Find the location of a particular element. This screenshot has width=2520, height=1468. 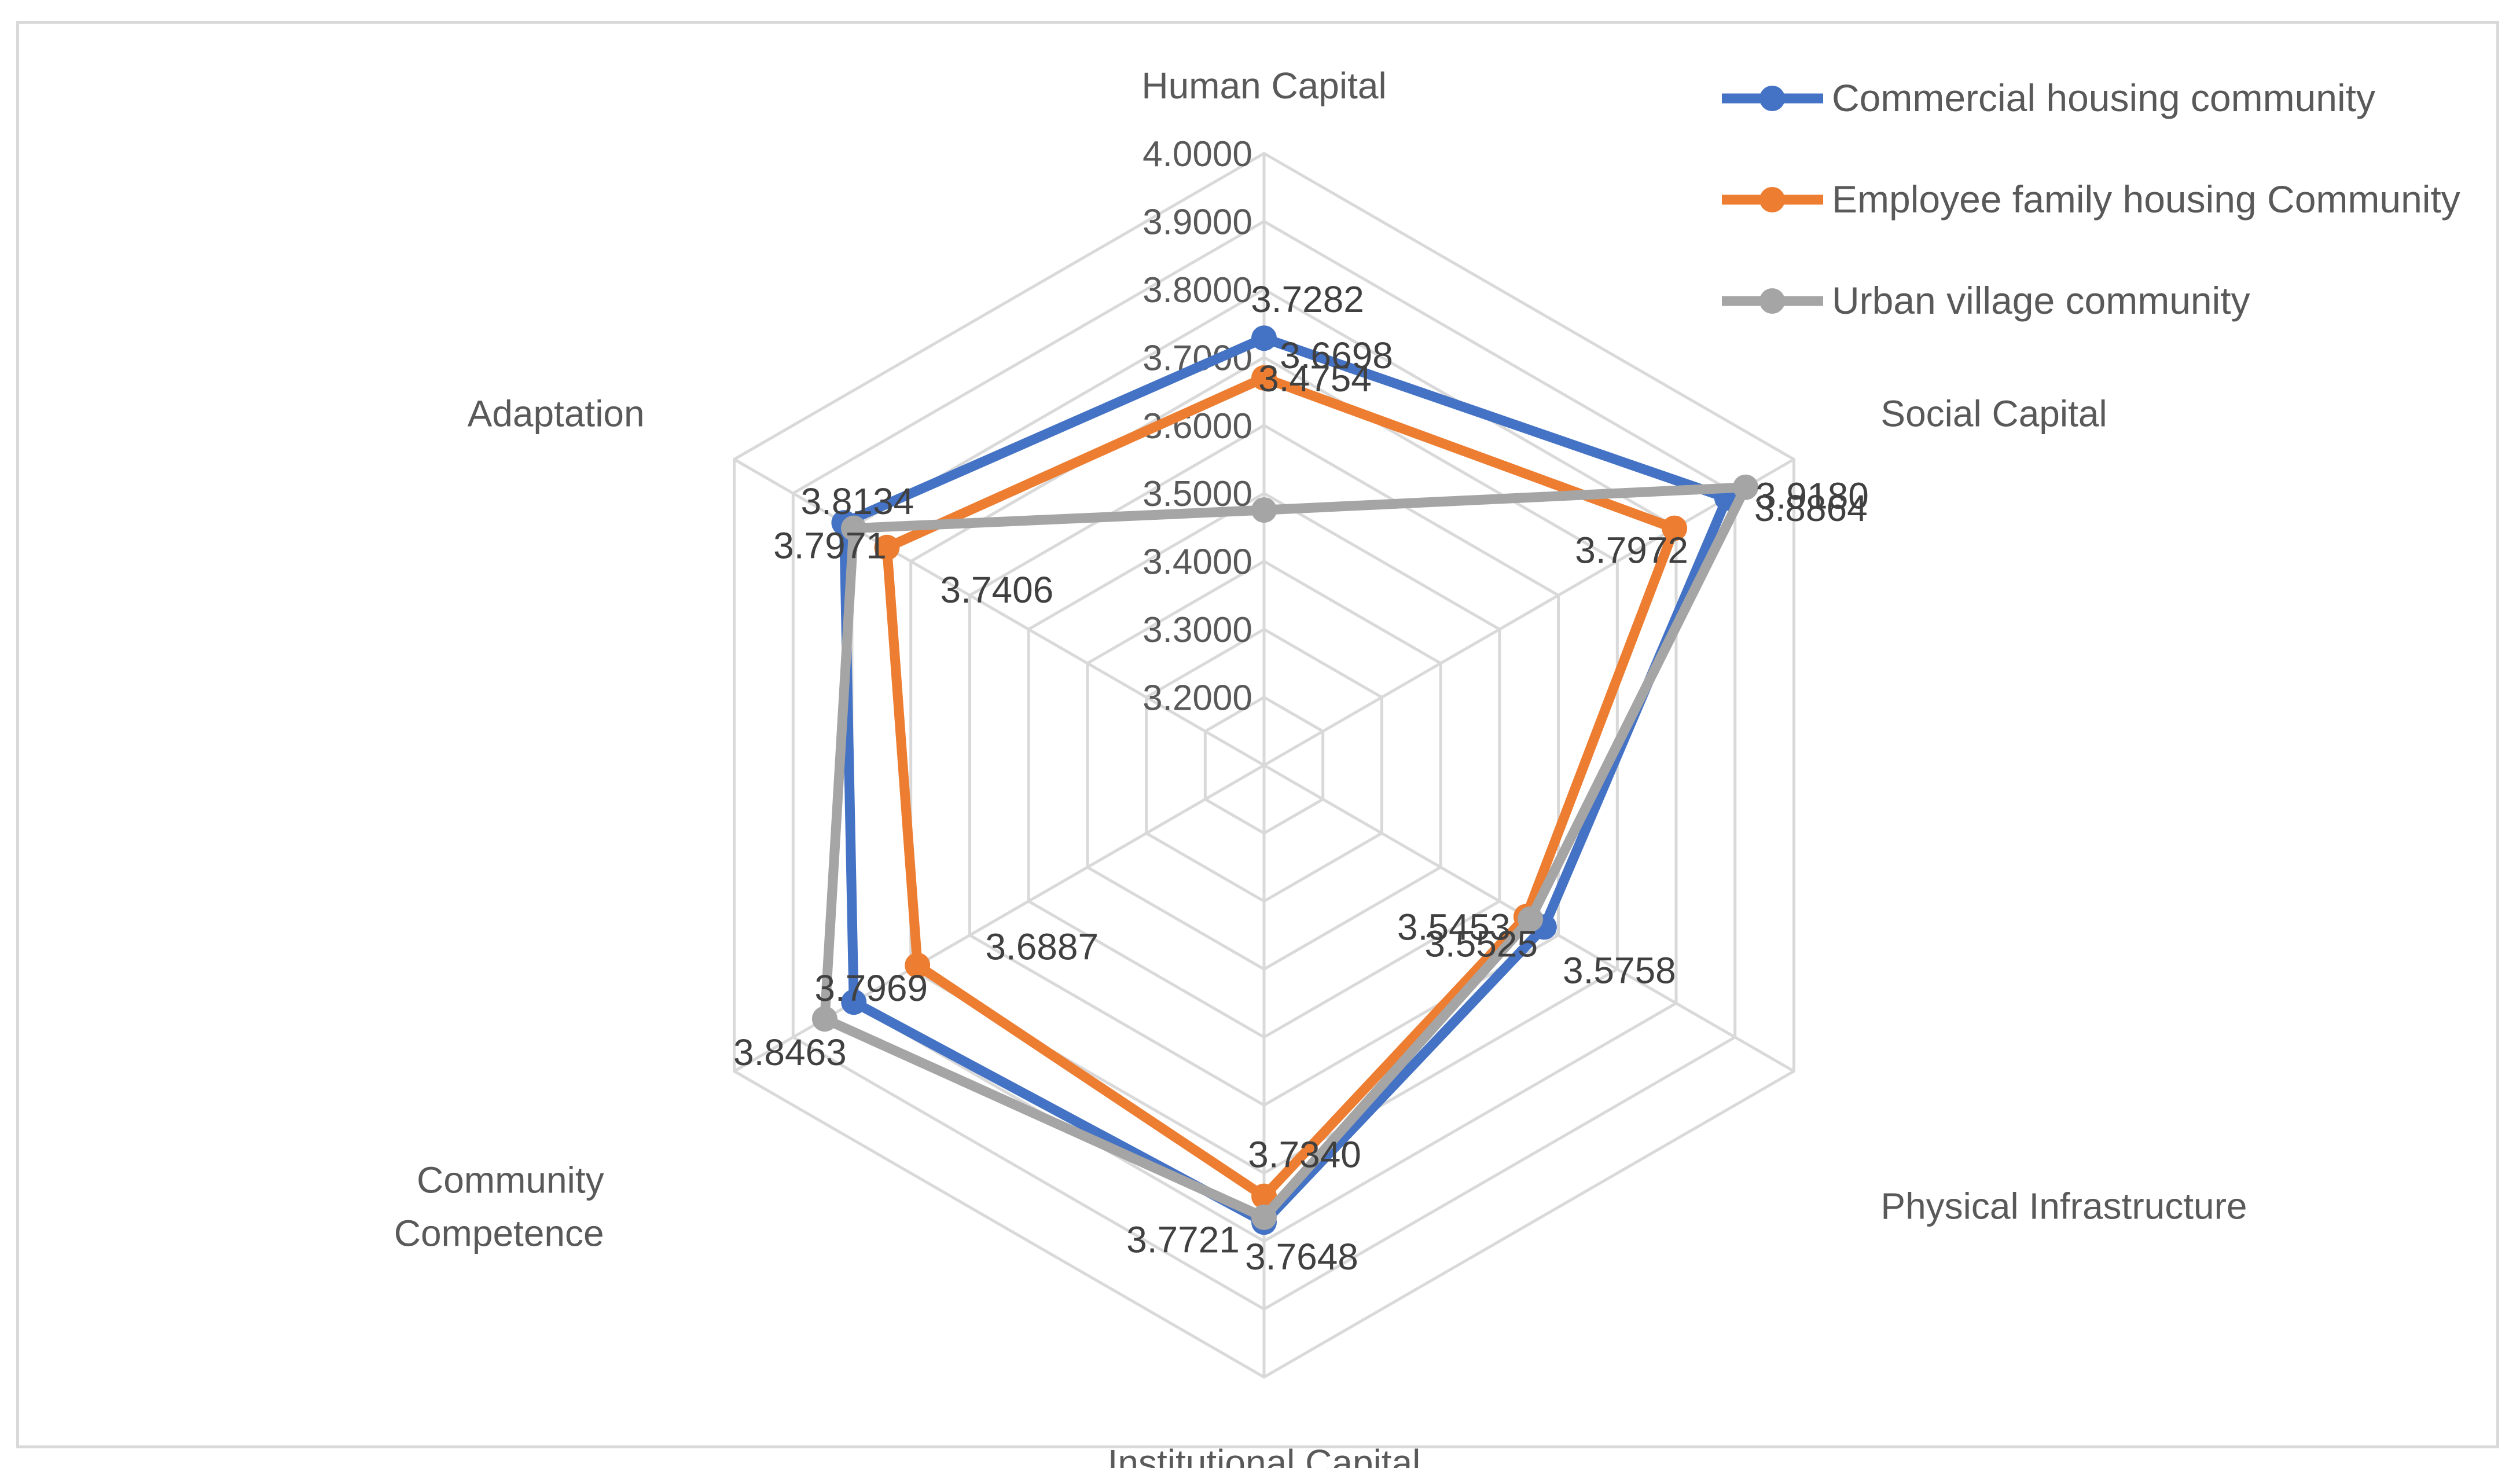

axis-label-line: Physical Infrastructure is located at coordinates (2063, 1206).